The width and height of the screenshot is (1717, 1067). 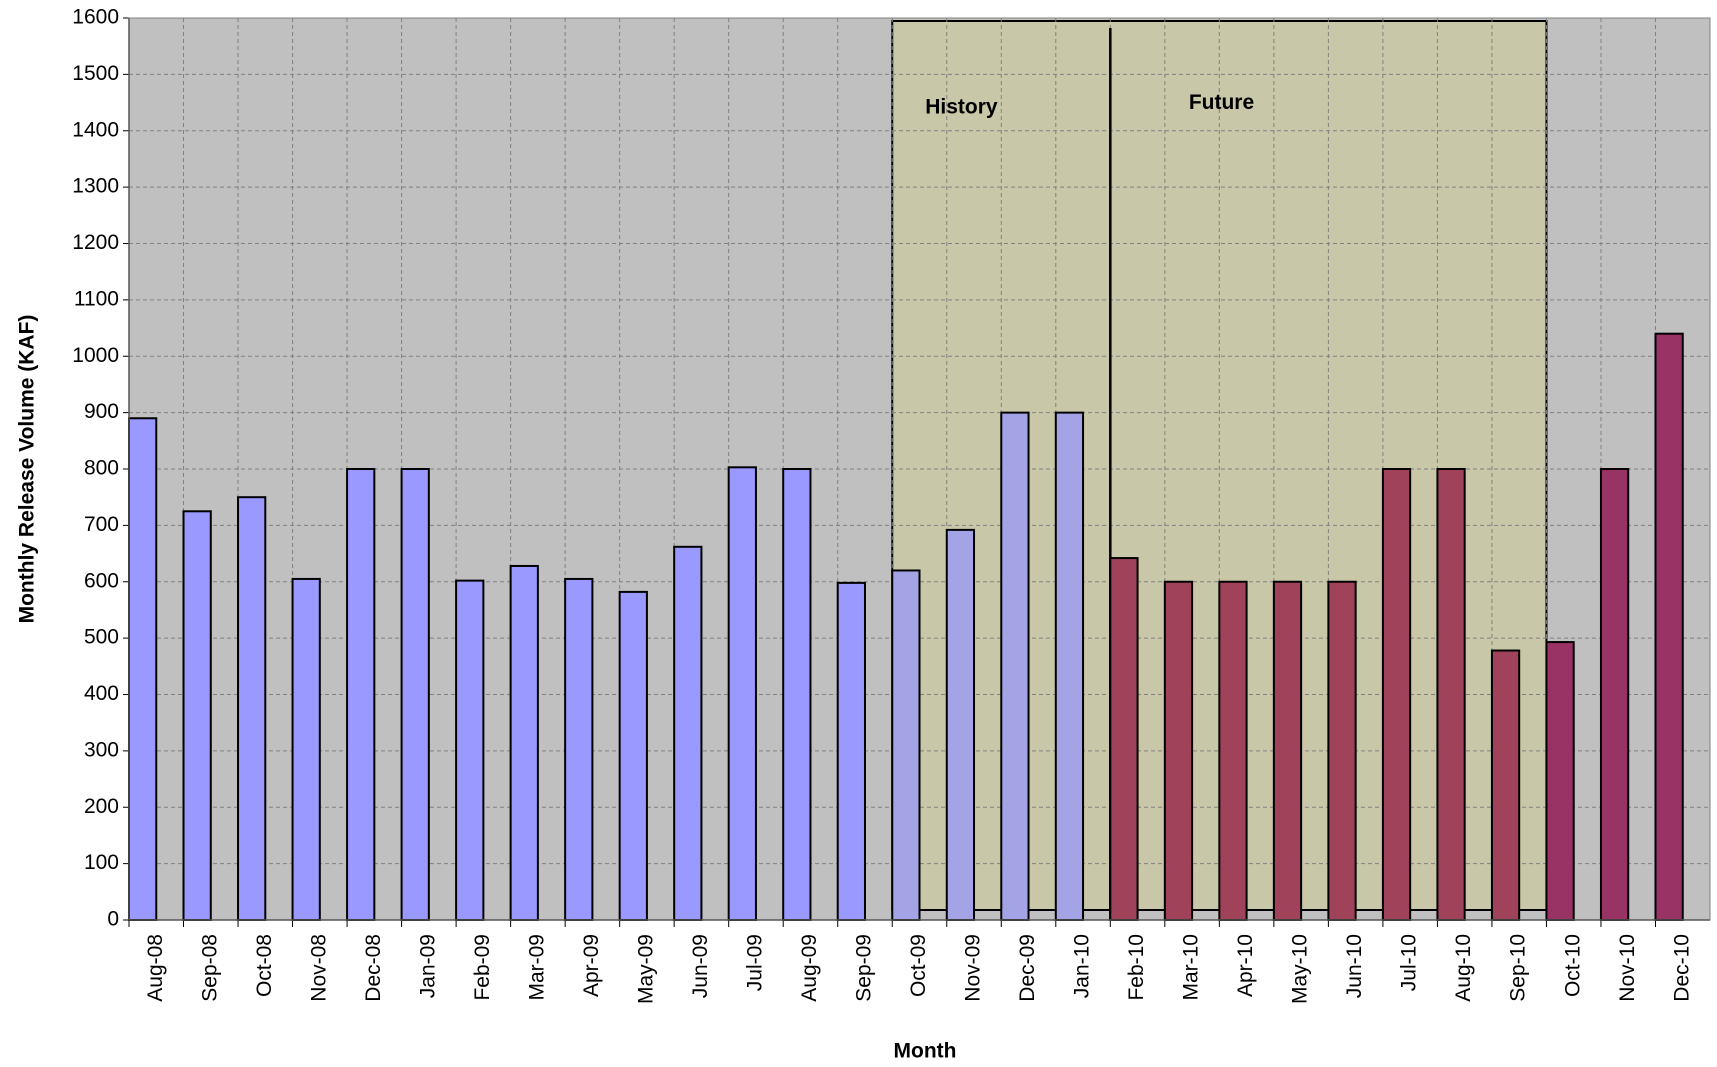 I want to click on x-axis-label: Month, so click(x=925, y=1051).